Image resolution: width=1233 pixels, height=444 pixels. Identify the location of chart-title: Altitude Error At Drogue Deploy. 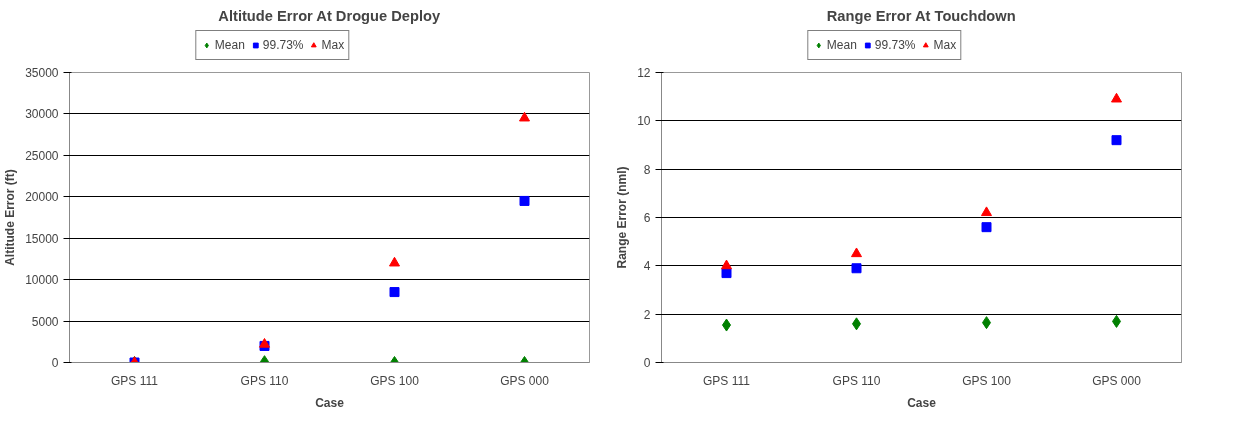
(329, 15).